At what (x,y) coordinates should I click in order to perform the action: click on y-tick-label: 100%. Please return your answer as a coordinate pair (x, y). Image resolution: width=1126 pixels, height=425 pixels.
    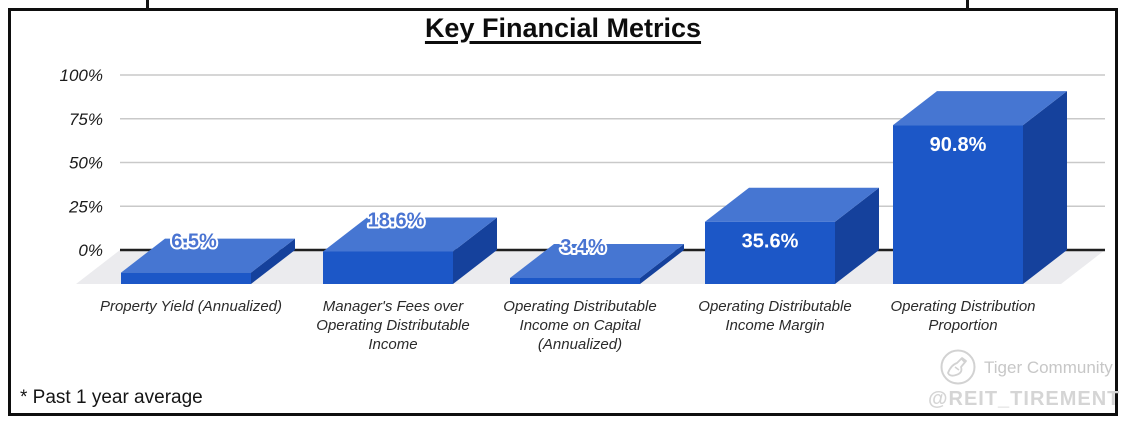
    Looking at the image, I should click on (81, 75).